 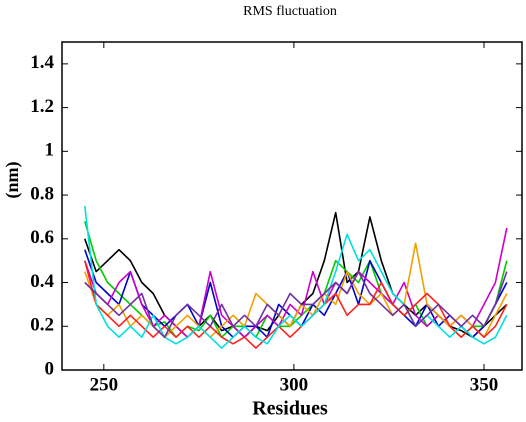 I want to click on y-tick-label: 0.2, so click(x=42, y=325).